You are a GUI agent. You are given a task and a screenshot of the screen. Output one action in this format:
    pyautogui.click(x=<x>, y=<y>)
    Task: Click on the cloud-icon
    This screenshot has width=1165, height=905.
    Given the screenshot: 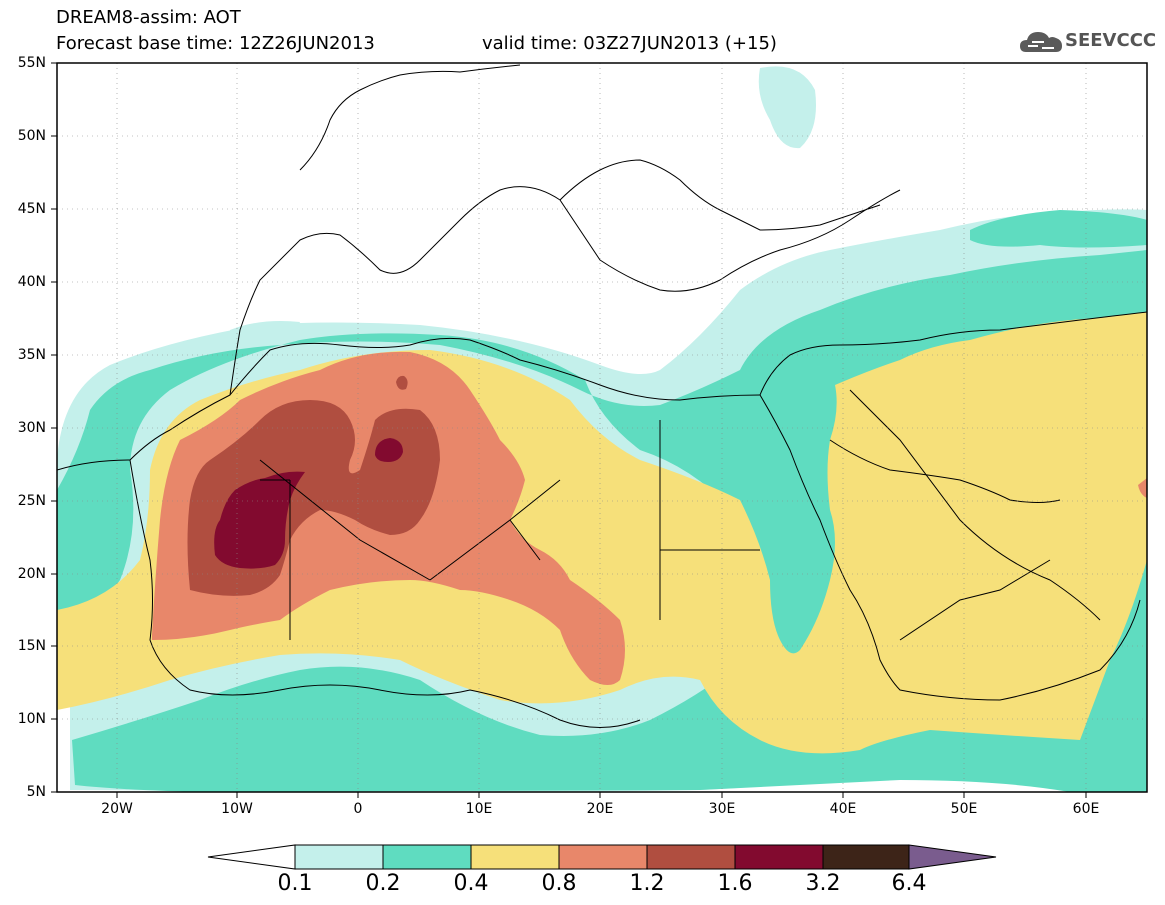 What is the action you would take?
    pyautogui.click(x=1041, y=42)
    